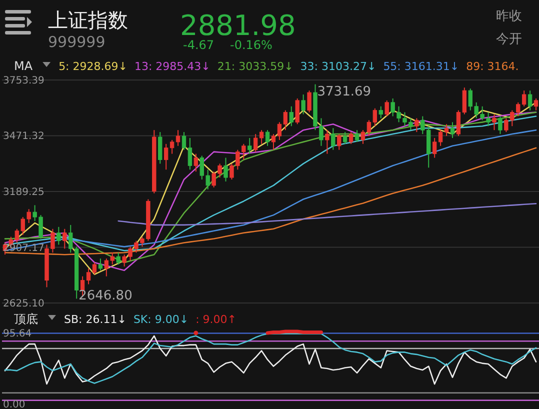 Image resolution: width=539 pixels, height=409 pixels. What do you see at coordinates (23, 136) in the screenshot?
I see `y-tick-label: 3471.32` at bounding box center [23, 136].